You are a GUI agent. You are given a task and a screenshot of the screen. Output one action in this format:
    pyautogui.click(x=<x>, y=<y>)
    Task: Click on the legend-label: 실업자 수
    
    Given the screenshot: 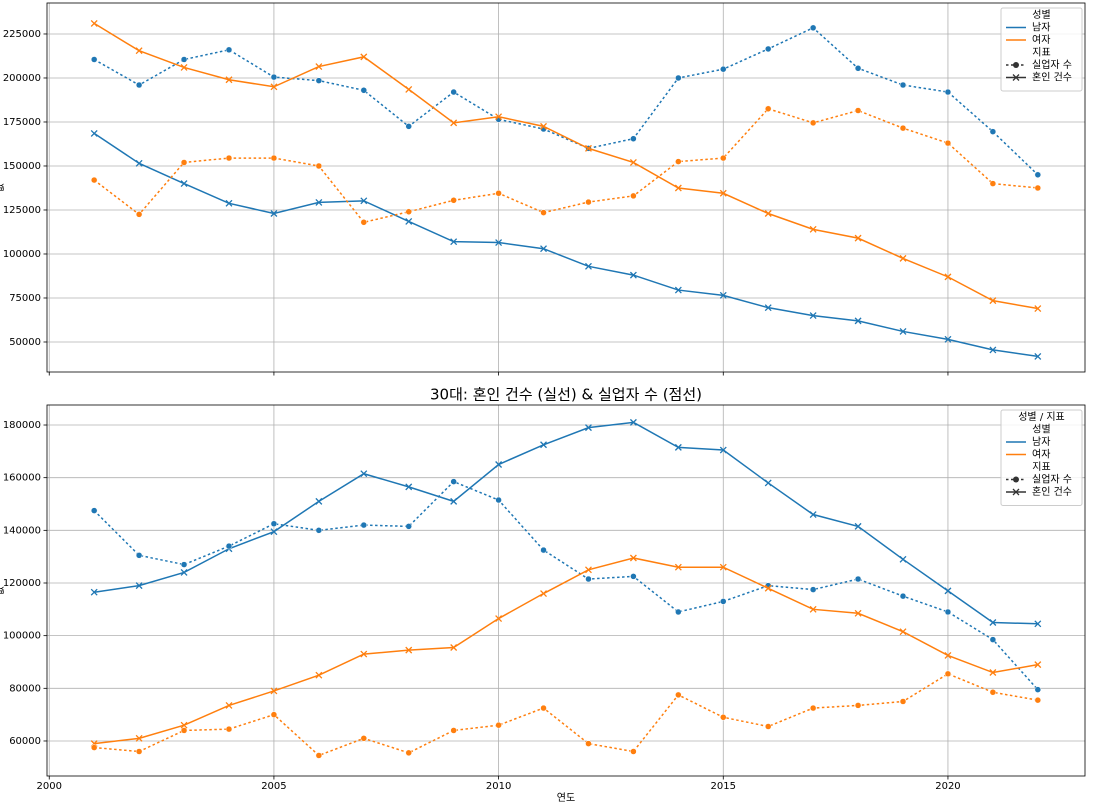 What is the action you would take?
    pyautogui.click(x=1052, y=479)
    